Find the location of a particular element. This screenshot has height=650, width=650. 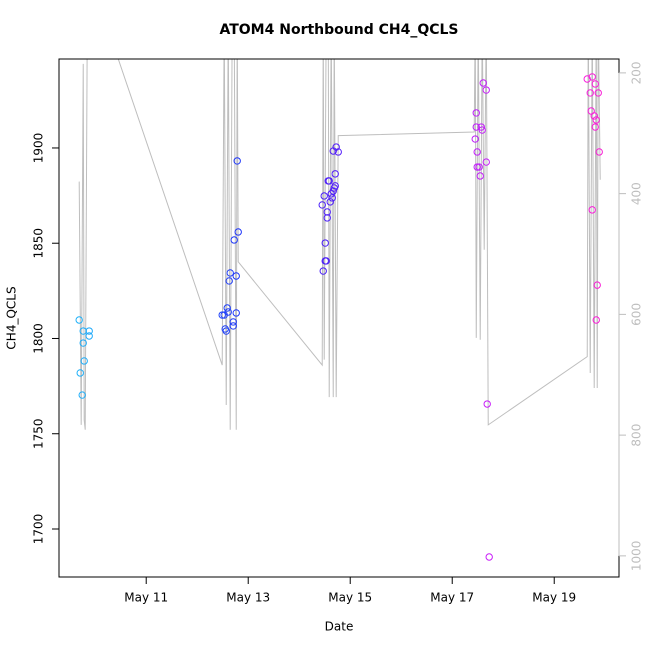

x-tick-label: May 15 is located at coordinates (350, 598).